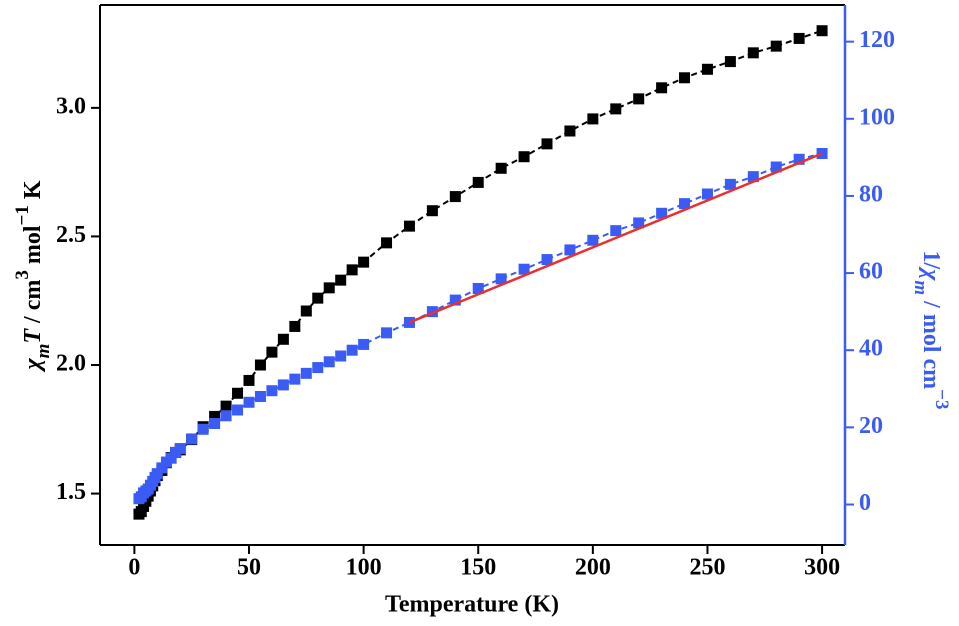 Image resolution: width=959 pixels, height=626 pixels. Describe the element at coordinates (33, 304) in the screenshot. I see `axis-label-part: / cm` at that location.